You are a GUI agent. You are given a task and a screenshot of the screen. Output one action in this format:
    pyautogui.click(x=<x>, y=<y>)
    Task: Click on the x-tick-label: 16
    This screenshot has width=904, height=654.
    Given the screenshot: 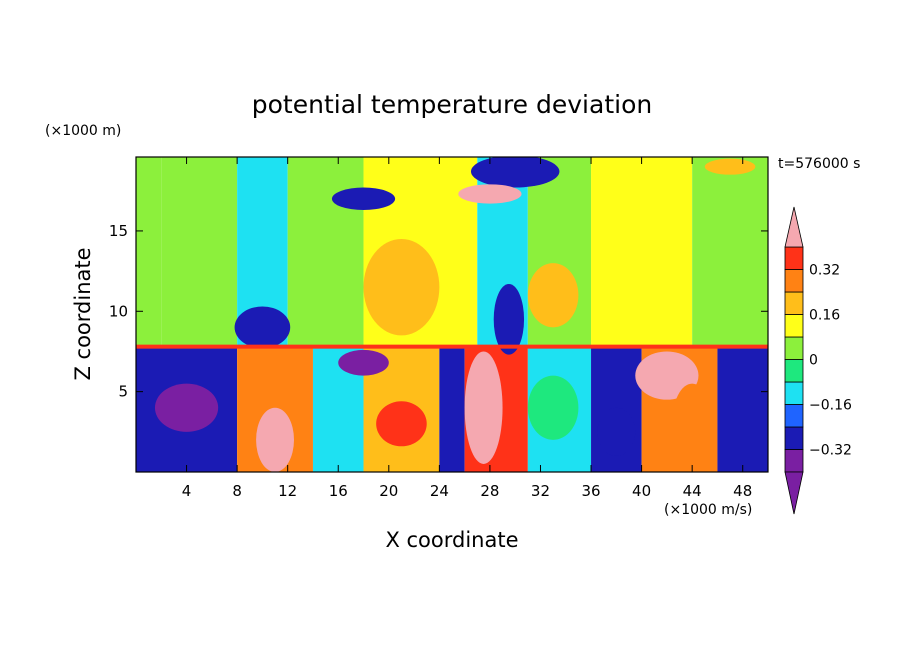 What is the action you would take?
    pyautogui.click(x=338, y=491)
    